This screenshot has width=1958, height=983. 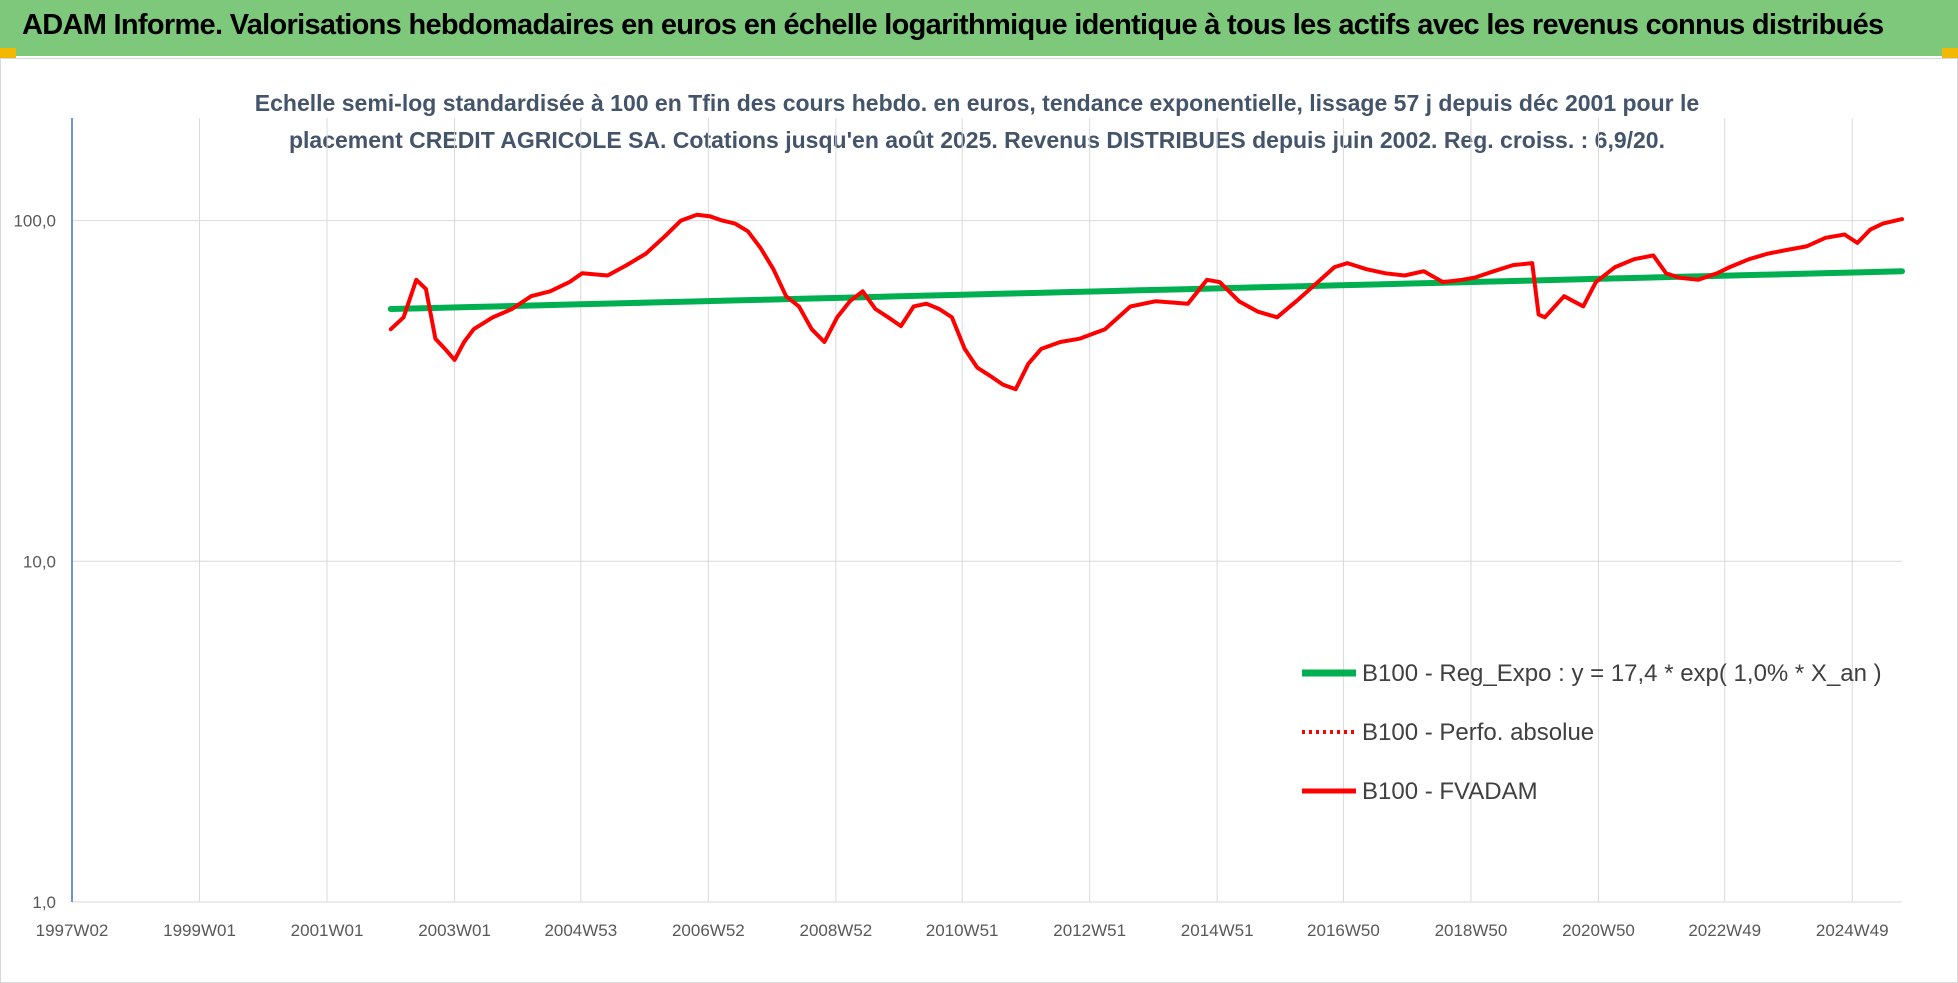 I want to click on x-tick-label: 2001W01, so click(x=327, y=930).